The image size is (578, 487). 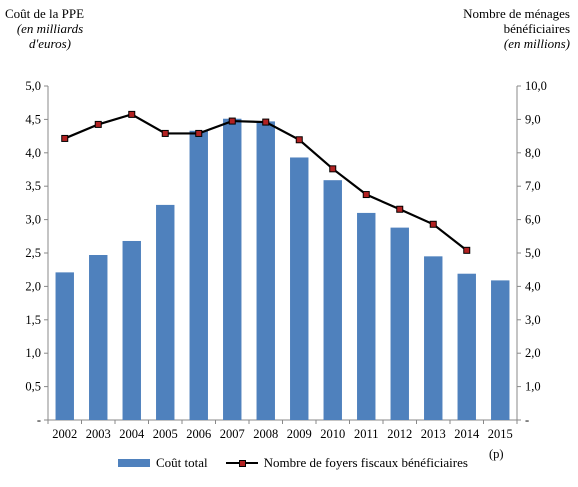 What do you see at coordinates (433, 434) in the screenshot?
I see `x-tick-label: 2013` at bounding box center [433, 434].